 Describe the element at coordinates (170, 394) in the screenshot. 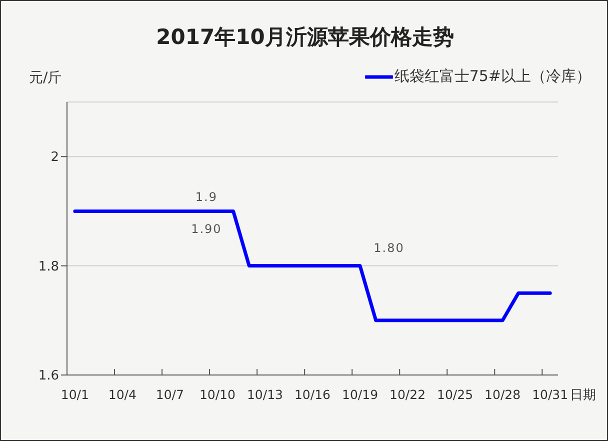

I see `x-tick-label: 10/7` at that location.